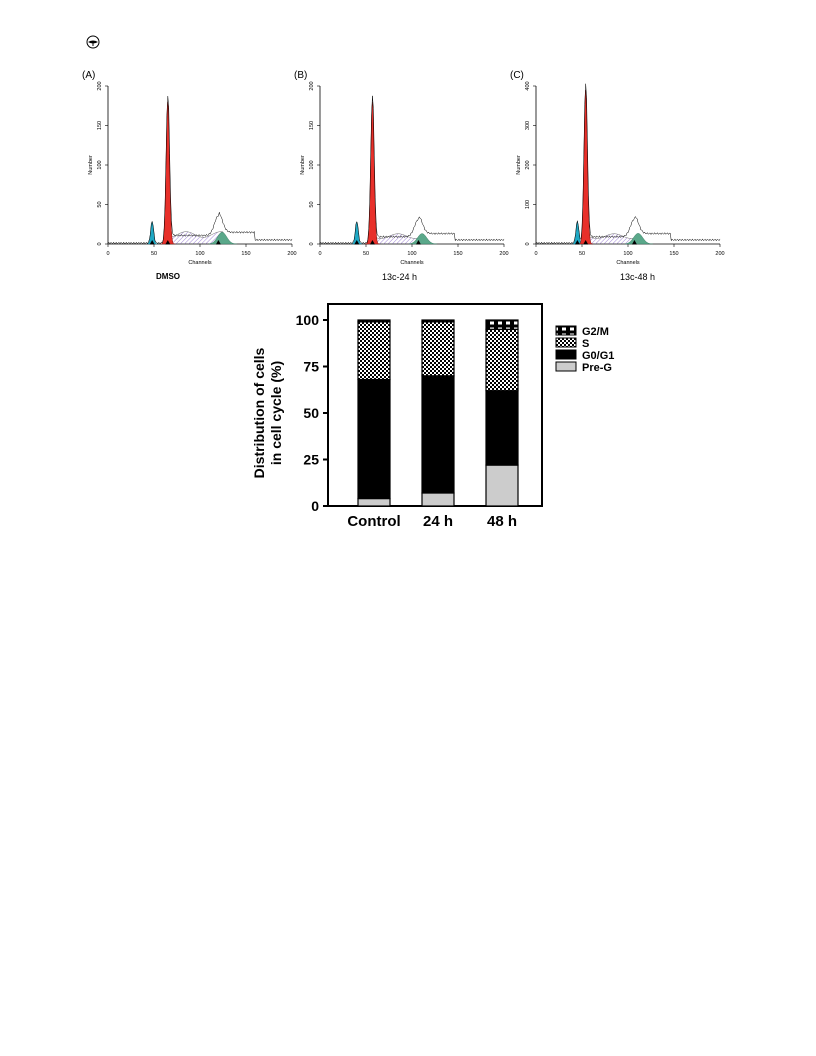 The width and height of the screenshot is (816, 1056). What do you see at coordinates (598, 356) in the screenshot?
I see `legend-label: G0/G1` at bounding box center [598, 356].